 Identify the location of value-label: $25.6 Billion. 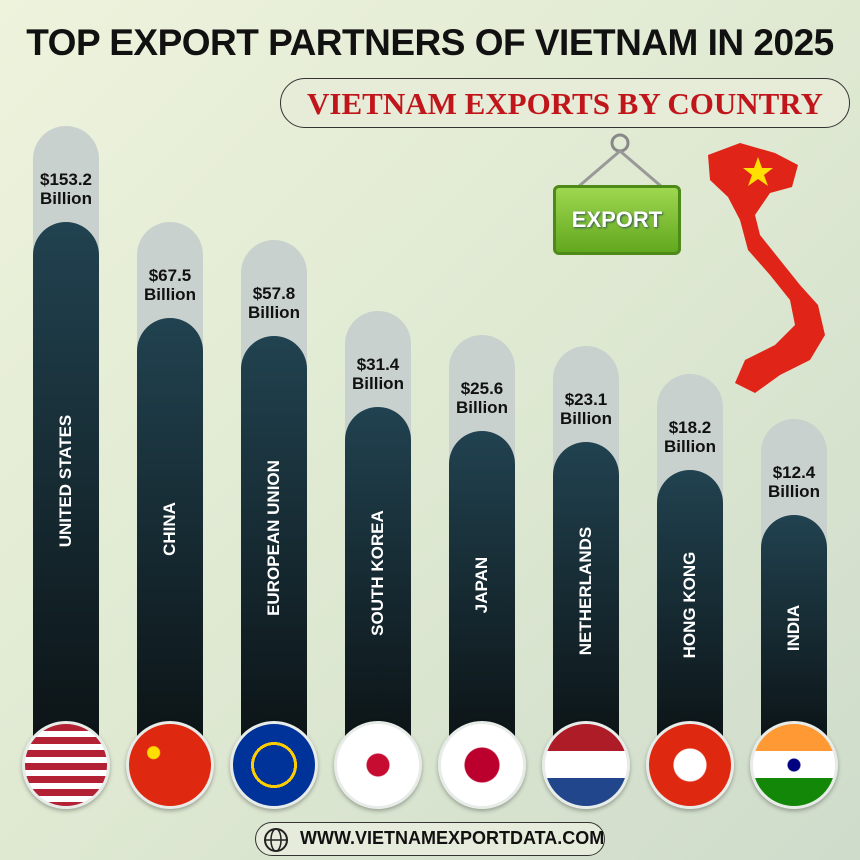
(482, 397).